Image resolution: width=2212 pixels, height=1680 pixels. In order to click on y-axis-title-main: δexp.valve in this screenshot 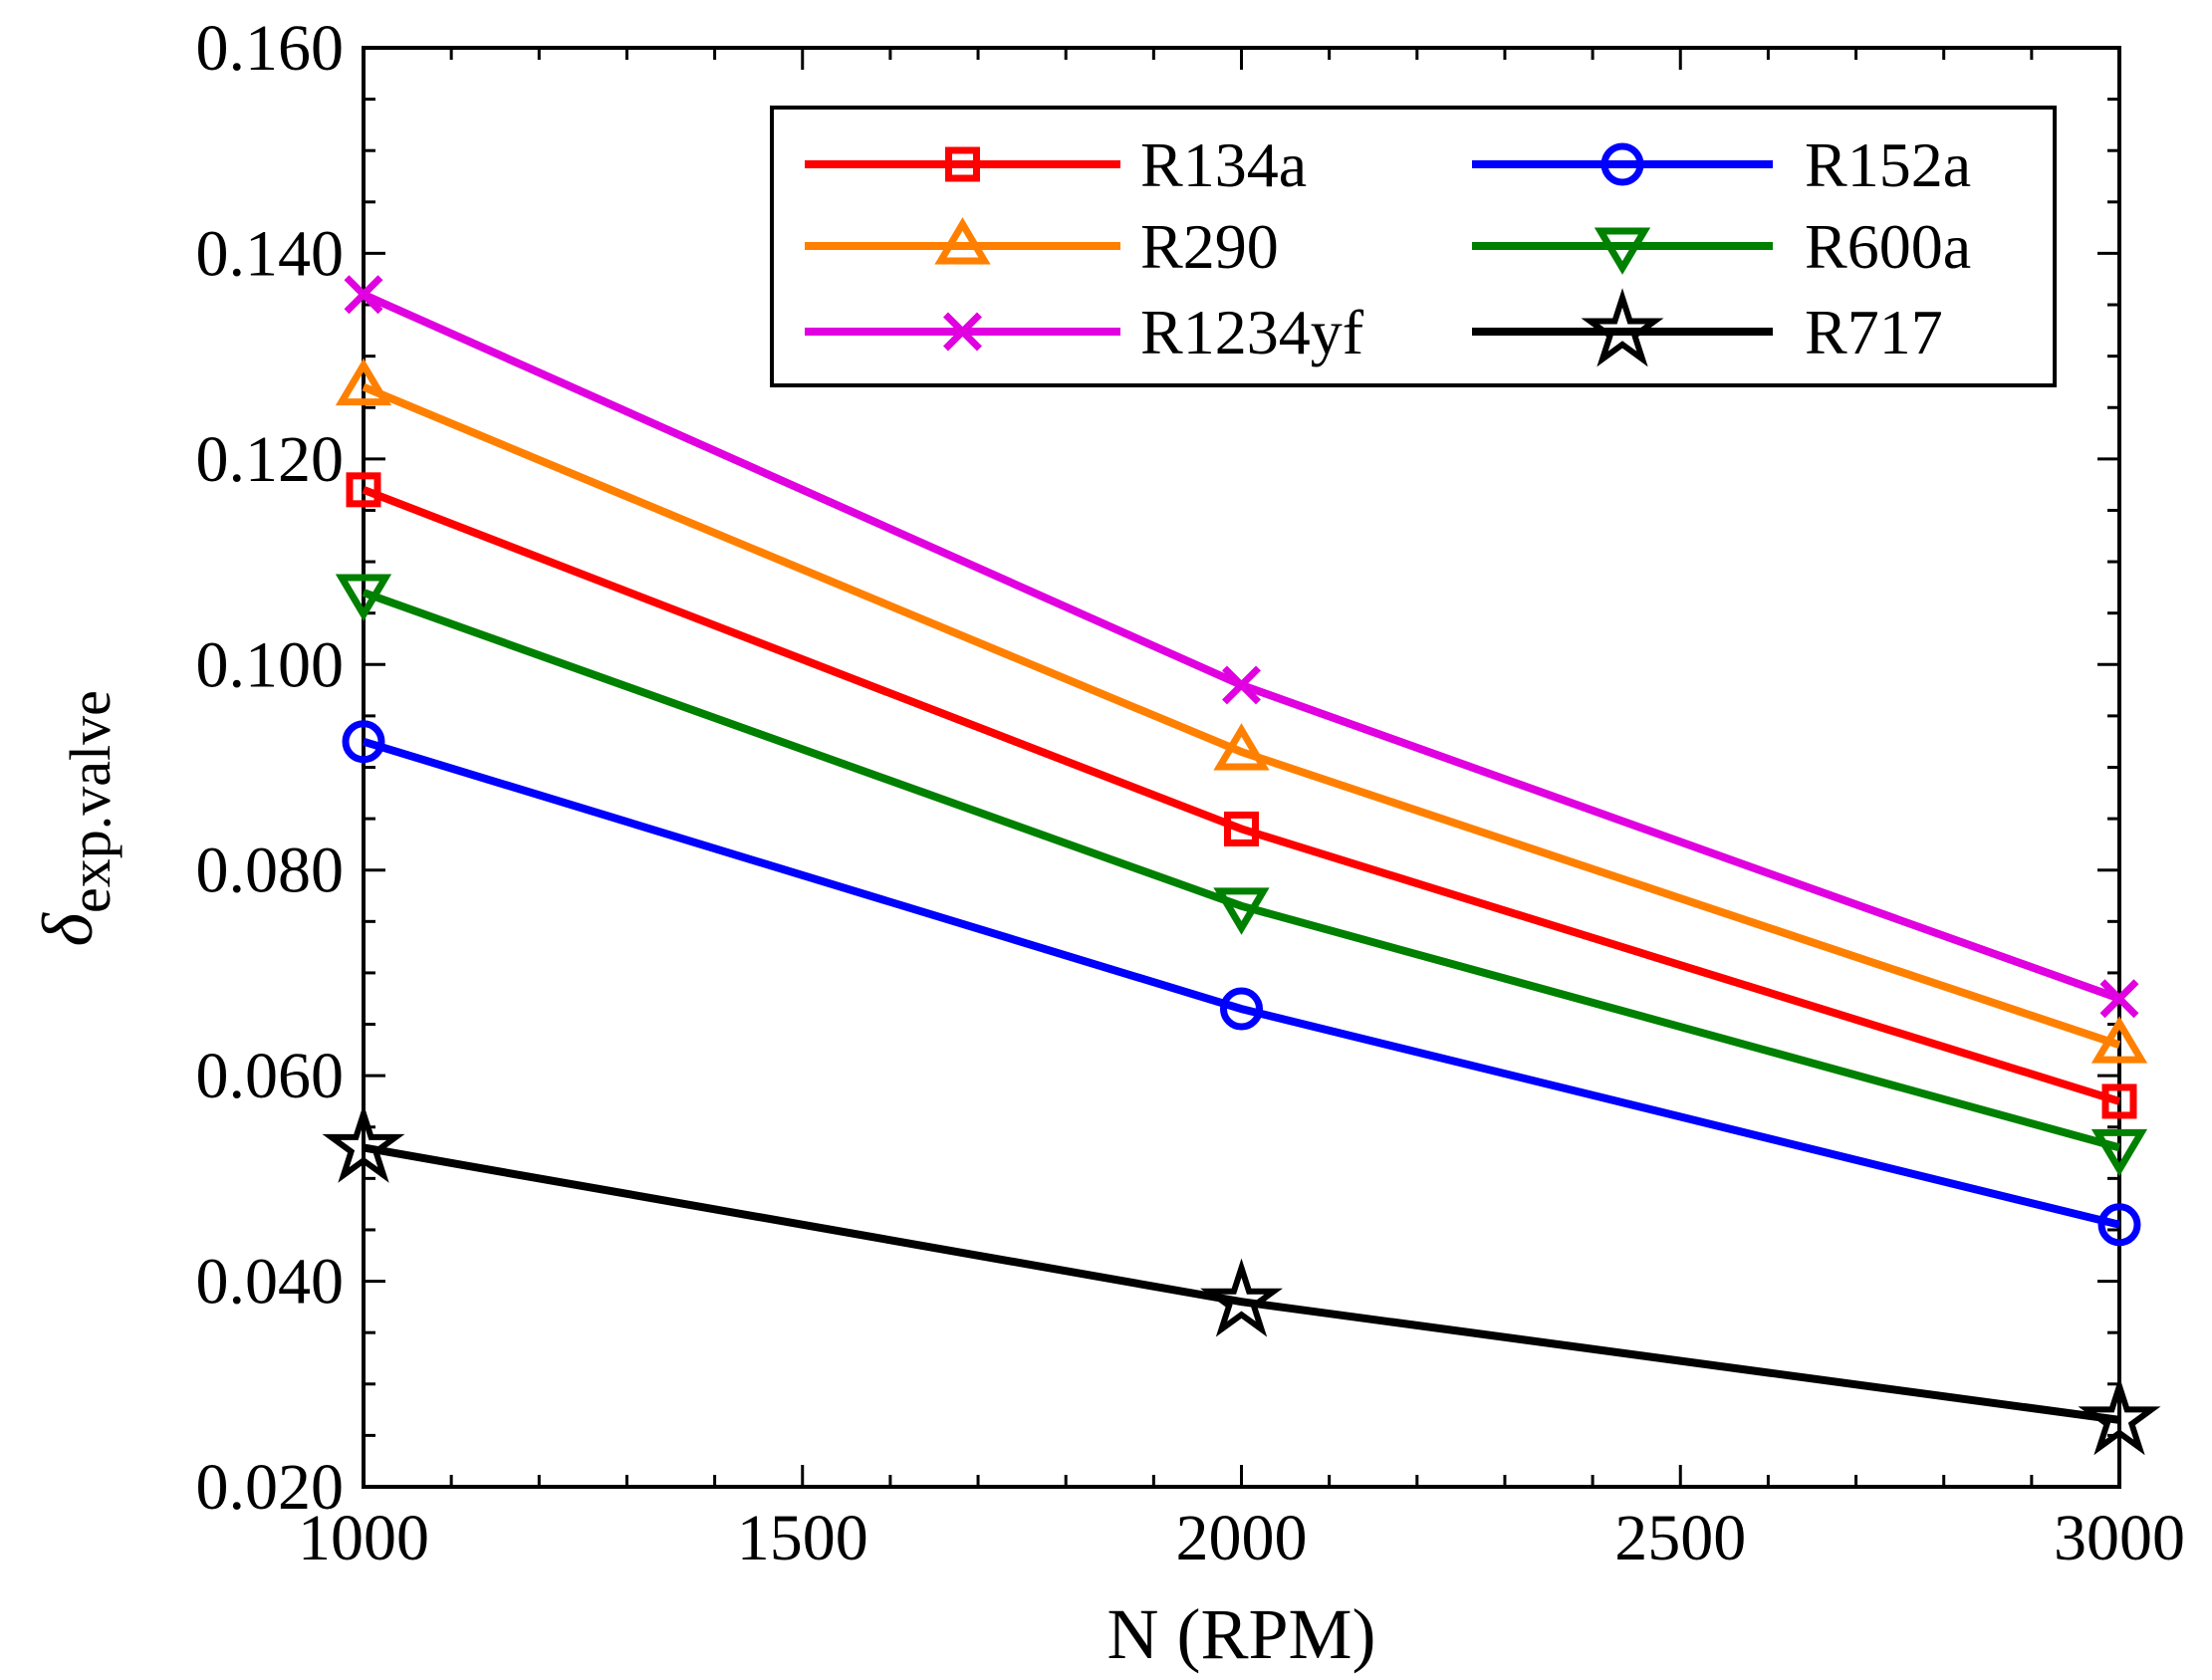, I will do `click(75, 818)`.